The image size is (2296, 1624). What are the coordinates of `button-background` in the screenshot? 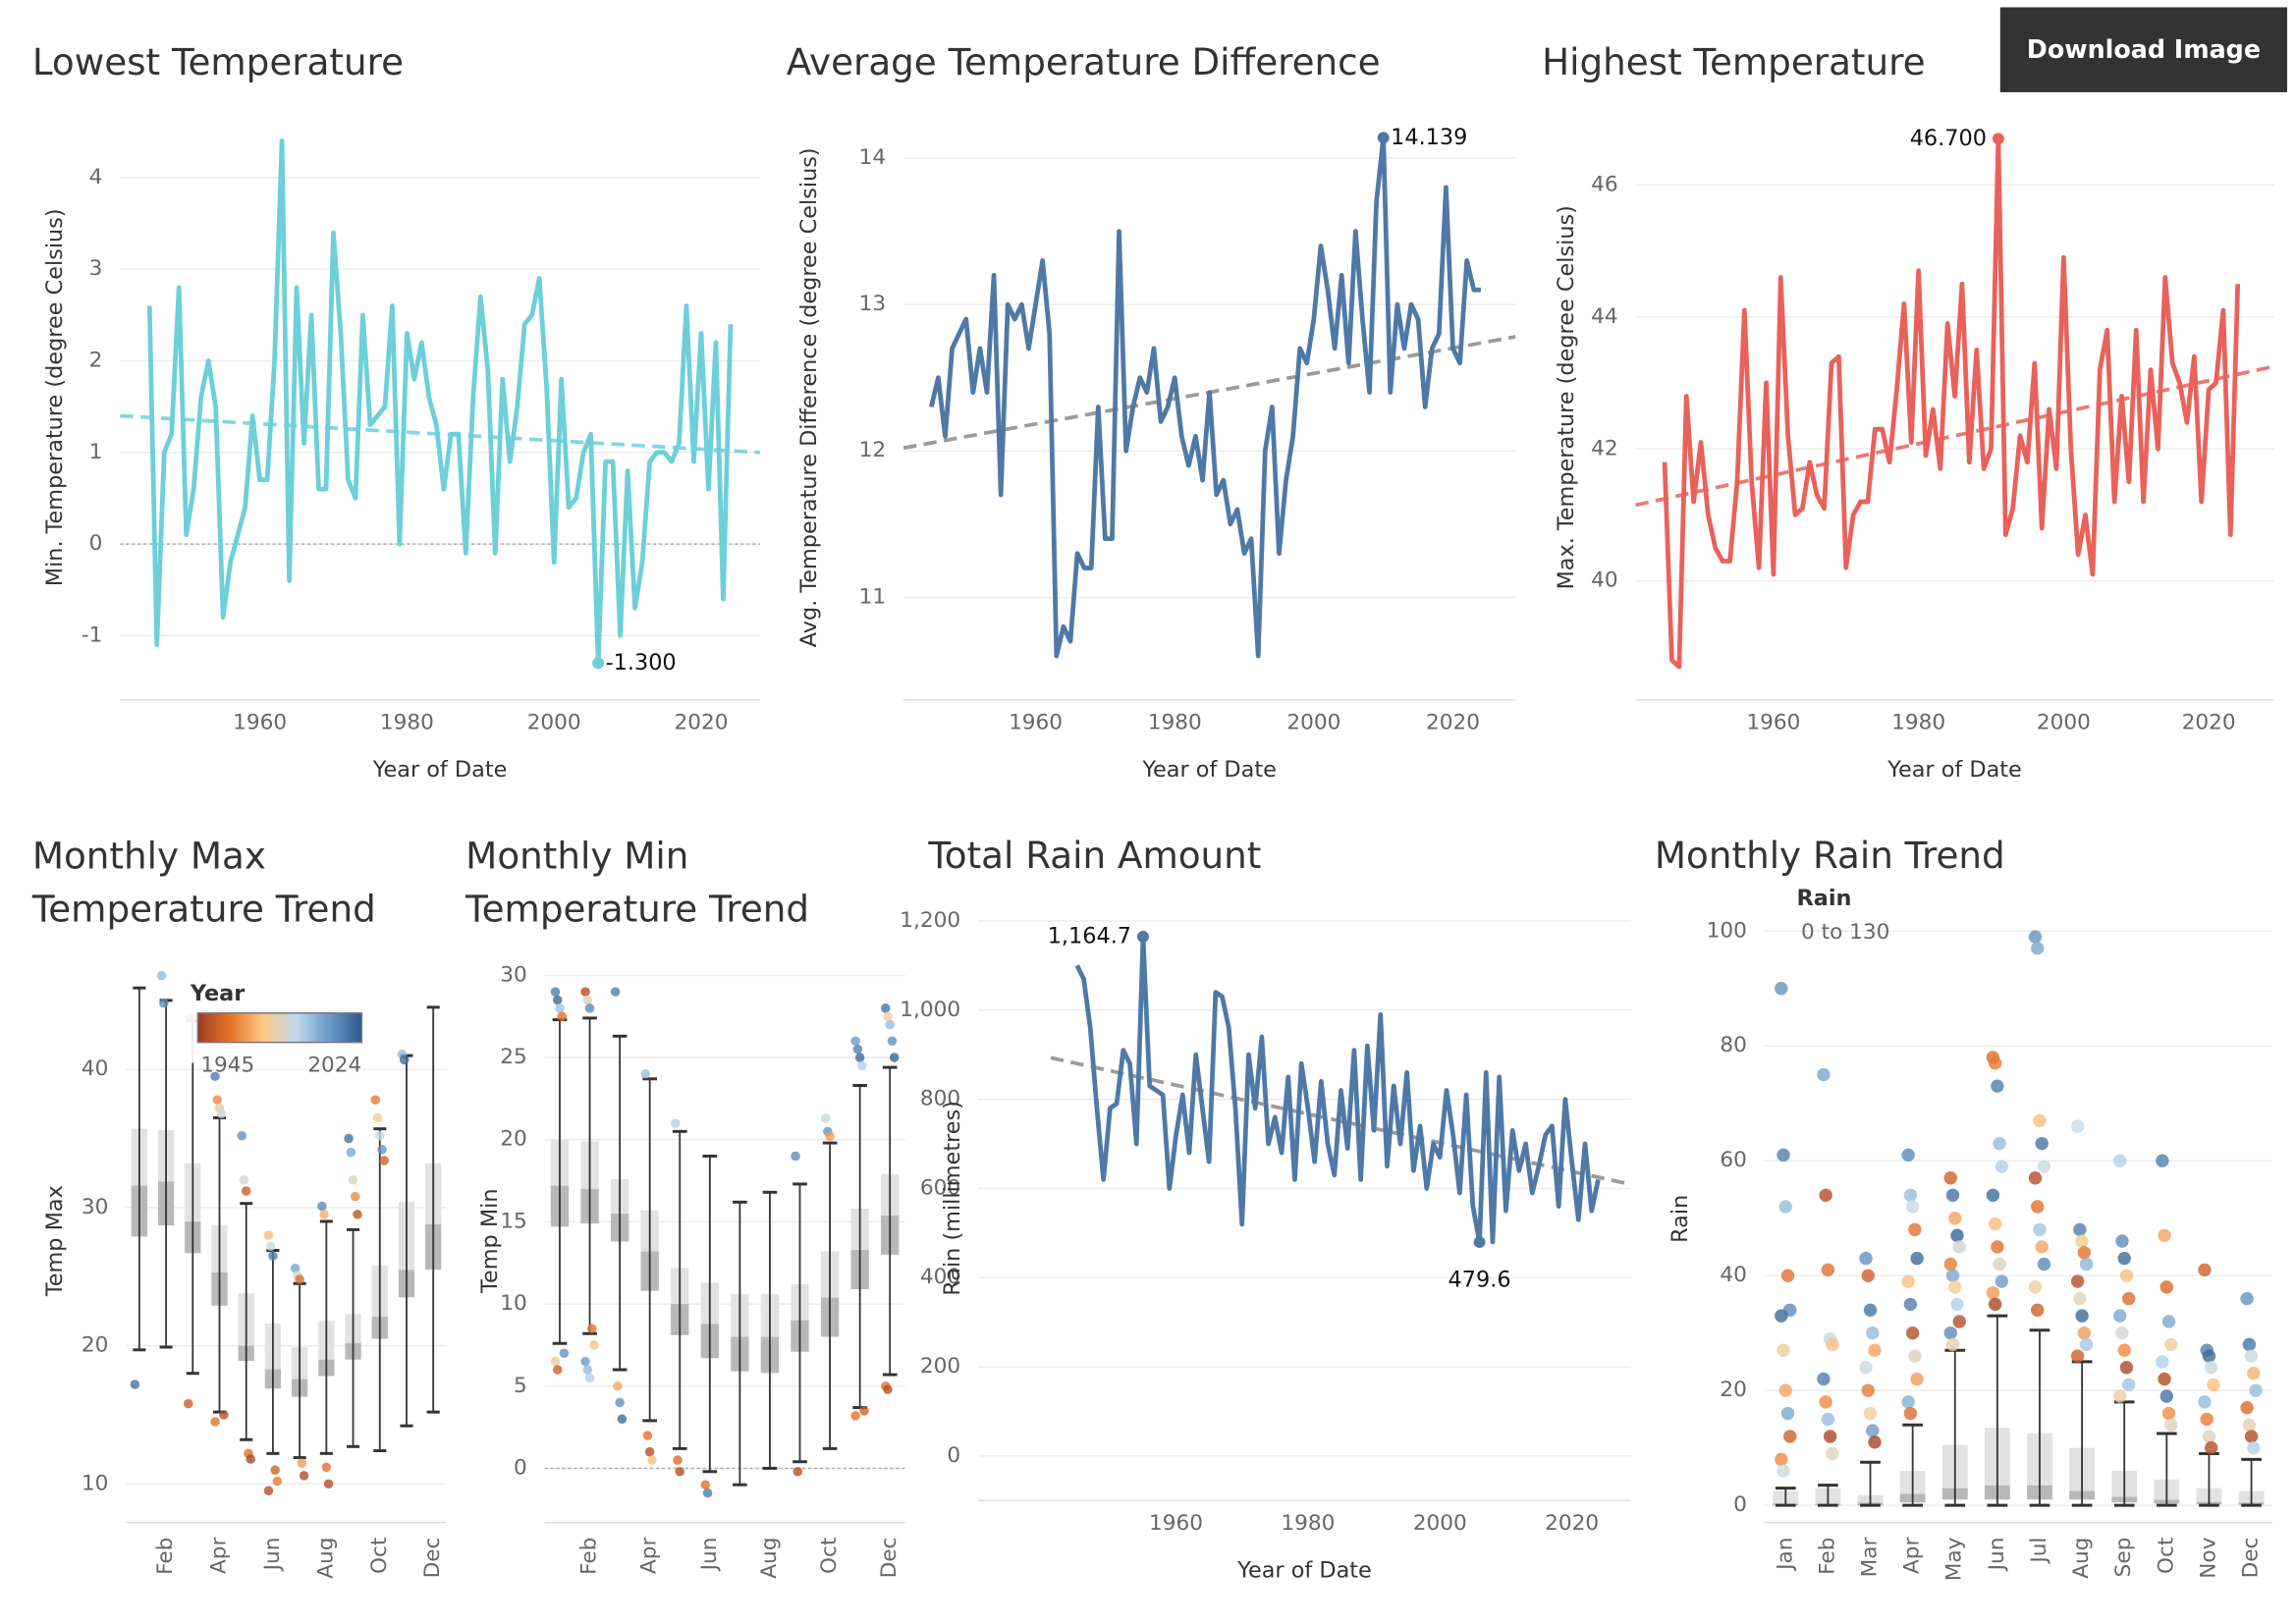 It's located at (2143, 49).